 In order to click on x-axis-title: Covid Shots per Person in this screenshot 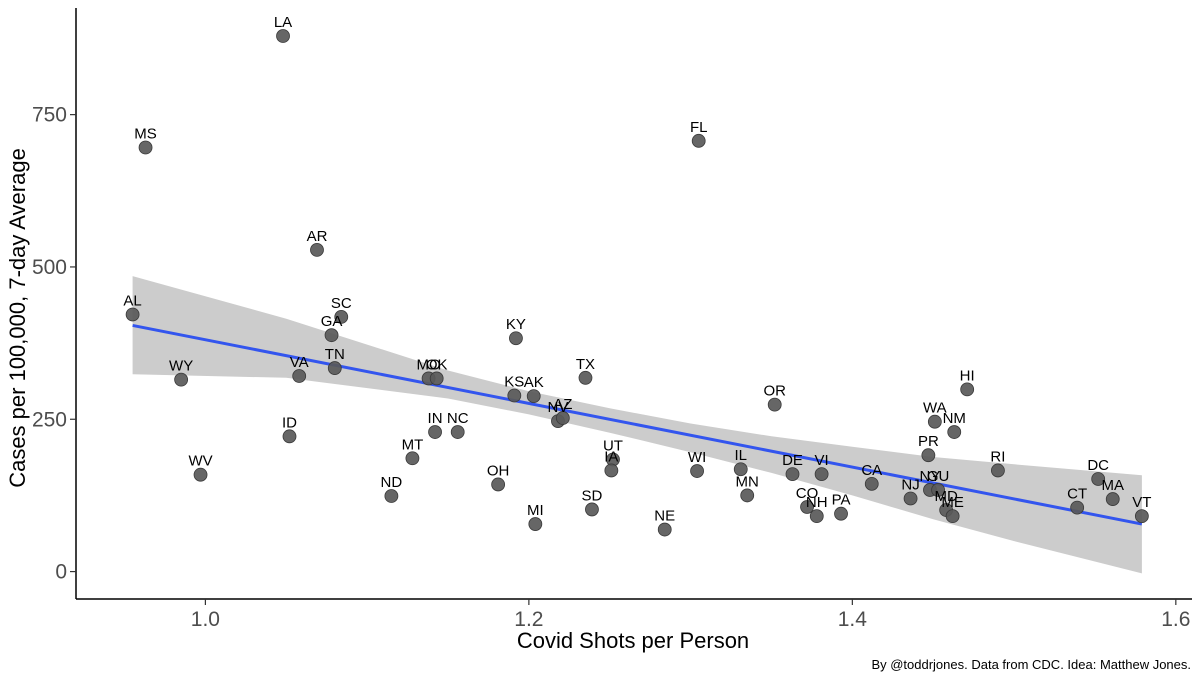, I will do `click(633, 640)`.